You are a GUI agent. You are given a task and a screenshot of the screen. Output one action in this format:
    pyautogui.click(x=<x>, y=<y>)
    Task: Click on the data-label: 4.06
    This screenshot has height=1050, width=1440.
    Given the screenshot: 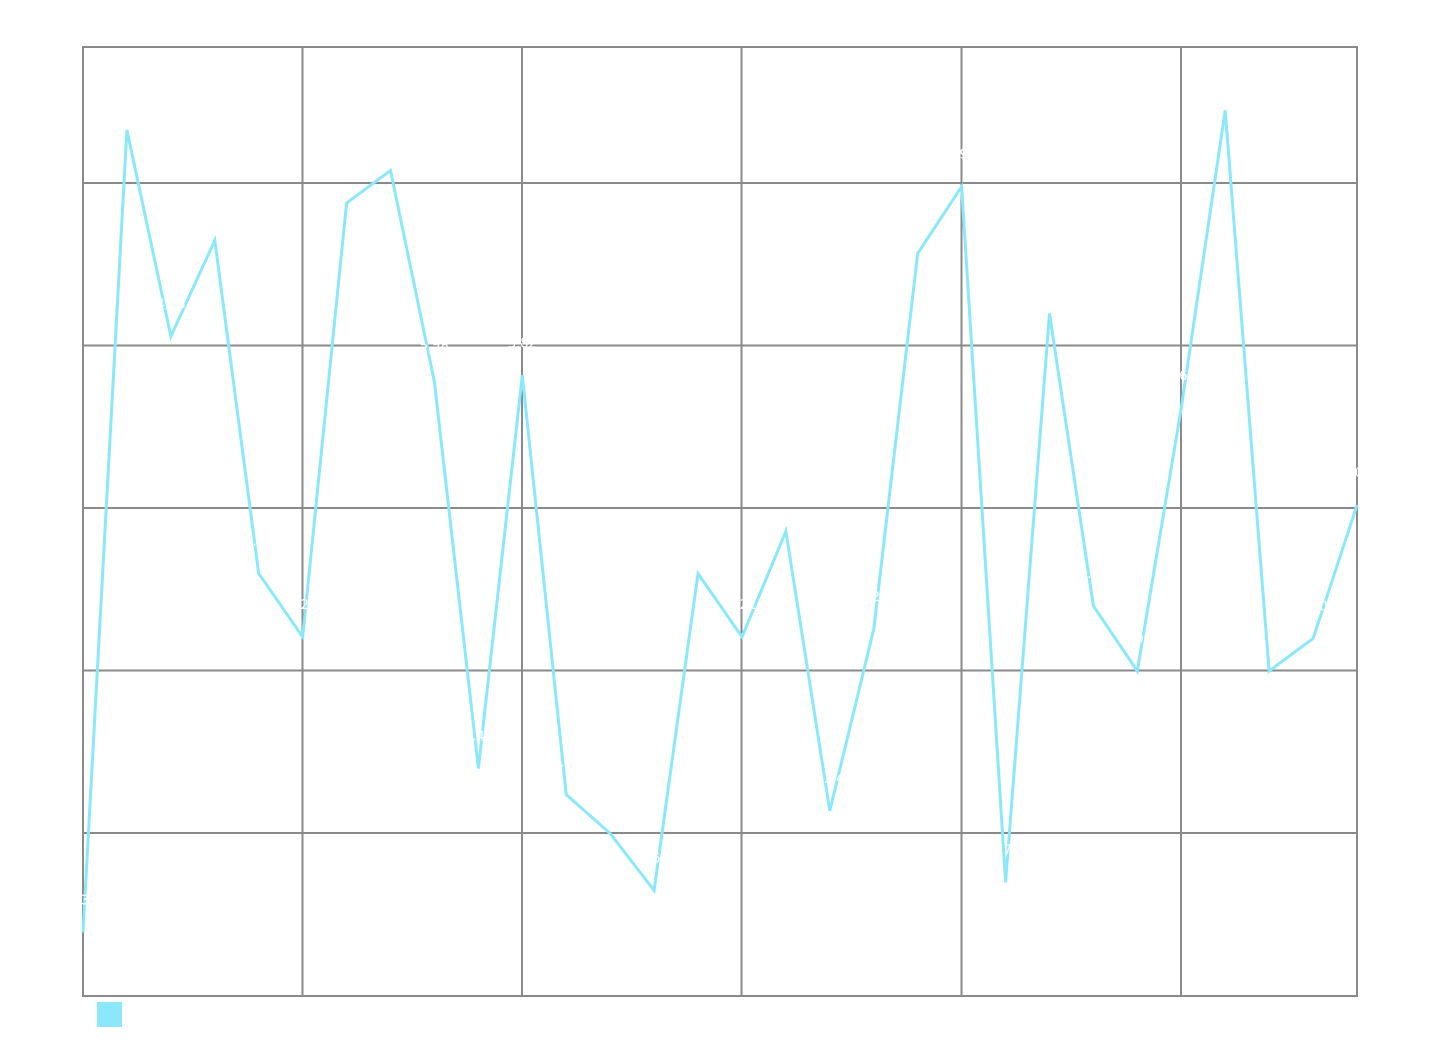 What is the action you would take?
    pyautogui.click(x=170, y=304)
    